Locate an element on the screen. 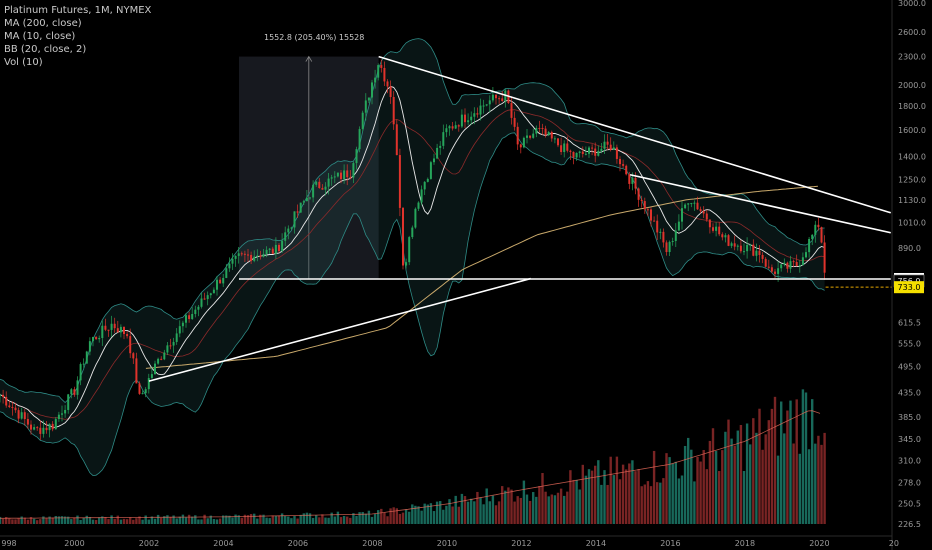 The height and width of the screenshot is (550, 932). x-tick-label: 2018 is located at coordinates (745, 543).